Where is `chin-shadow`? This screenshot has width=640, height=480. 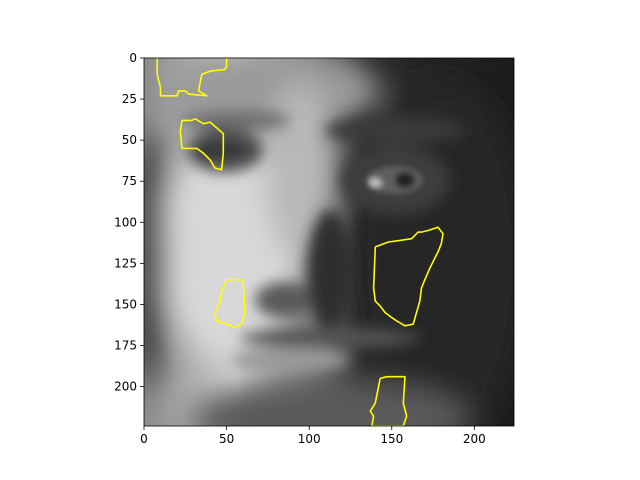 chin-shadow is located at coordinates (330, 403).